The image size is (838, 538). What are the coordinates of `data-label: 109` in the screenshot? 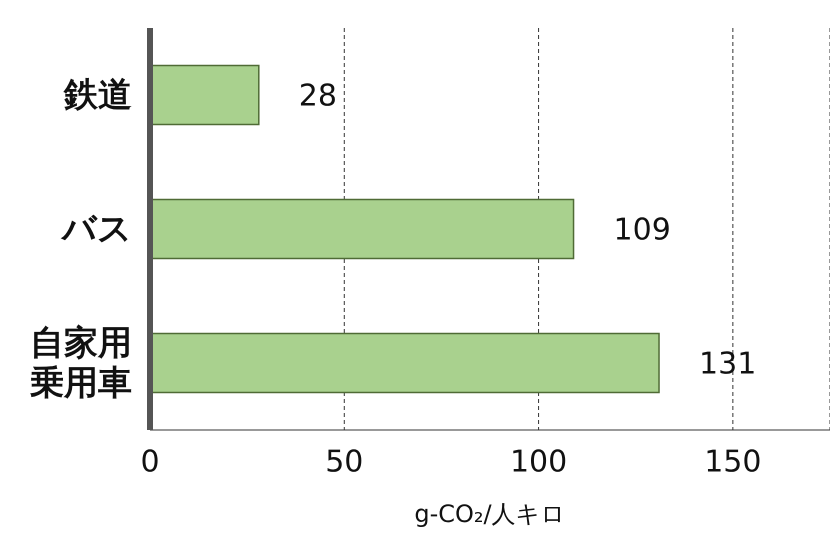 It's located at (642, 230).